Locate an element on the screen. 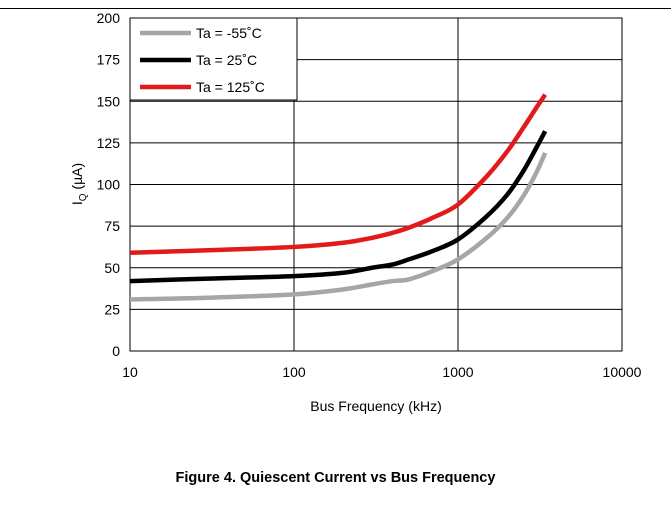 Image resolution: width=671 pixels, height=518 pixels. x-axis-label: Bus Frequency (kHz) is located at coordinates (375, 406).